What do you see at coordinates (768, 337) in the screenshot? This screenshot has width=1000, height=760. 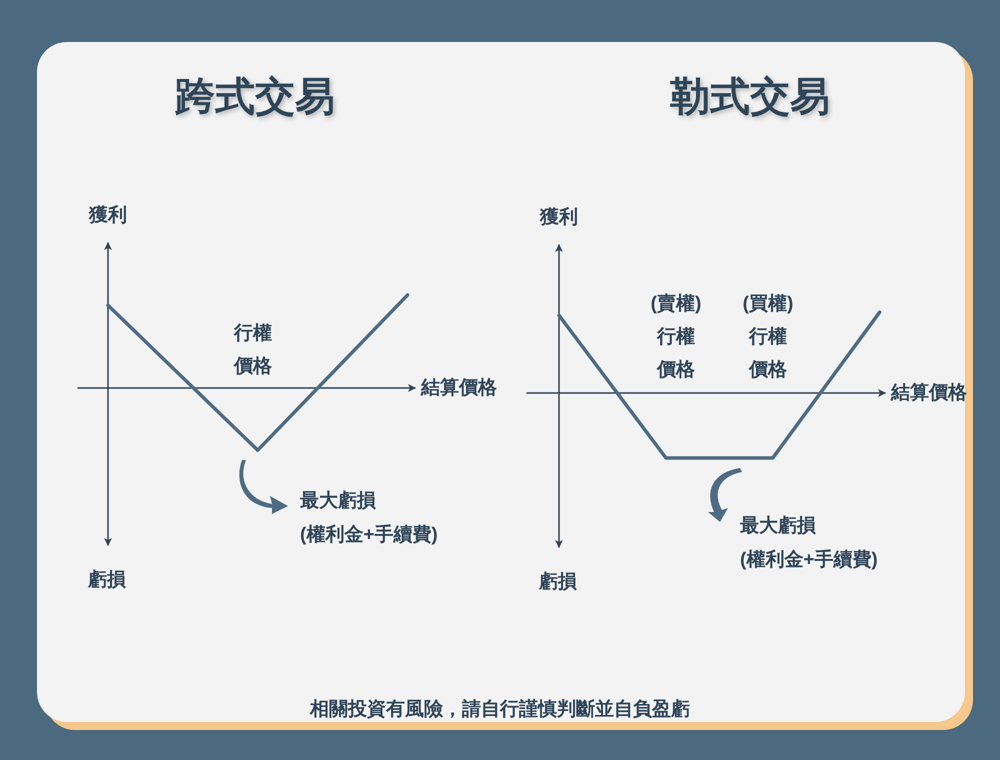 I see `annotation: (買權)行權價格` at bounding box center [768, 337].